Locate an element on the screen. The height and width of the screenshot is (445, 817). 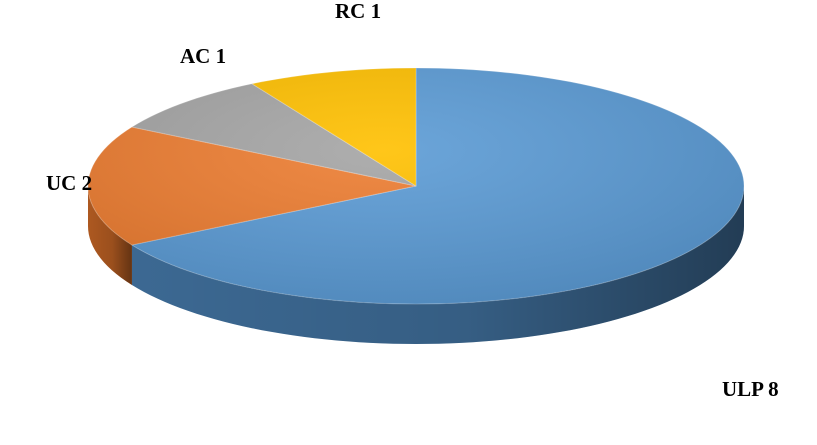
pie-side-shade-uc is located at coordinates (110, 235).